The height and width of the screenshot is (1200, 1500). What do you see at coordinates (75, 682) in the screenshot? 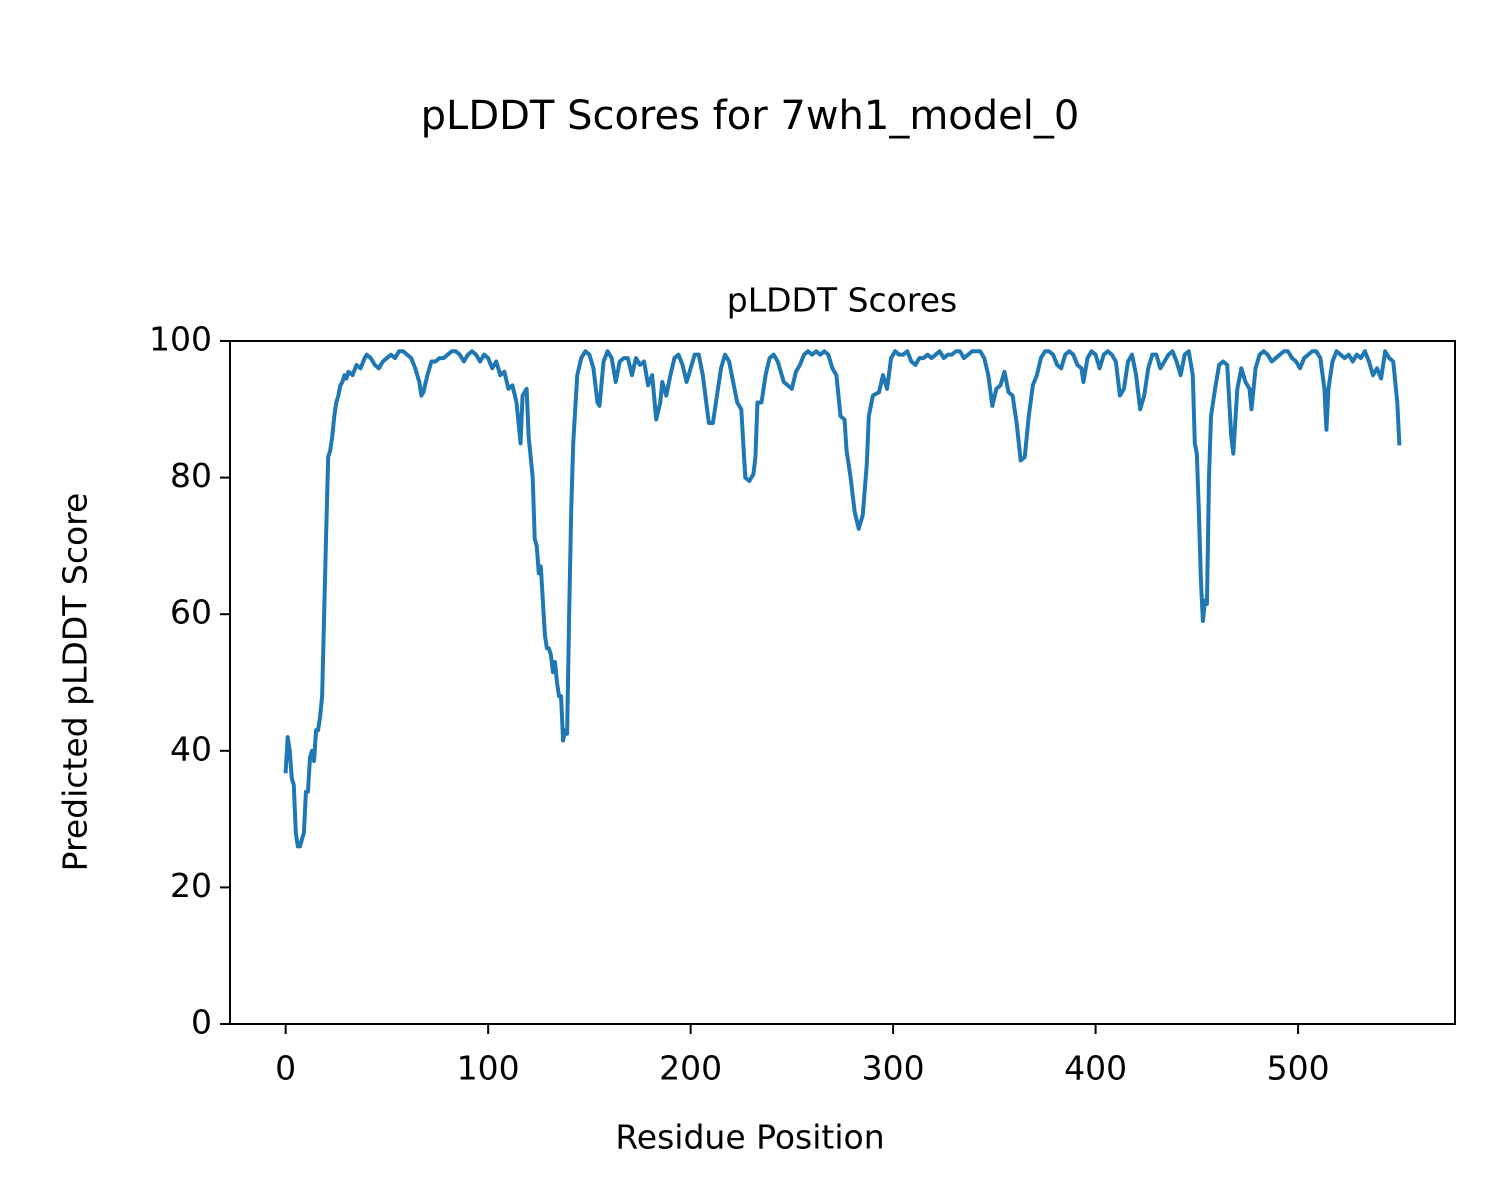
I see `y-axis-label: Predicted pLDDT Score` at bounding box center [75, 682].